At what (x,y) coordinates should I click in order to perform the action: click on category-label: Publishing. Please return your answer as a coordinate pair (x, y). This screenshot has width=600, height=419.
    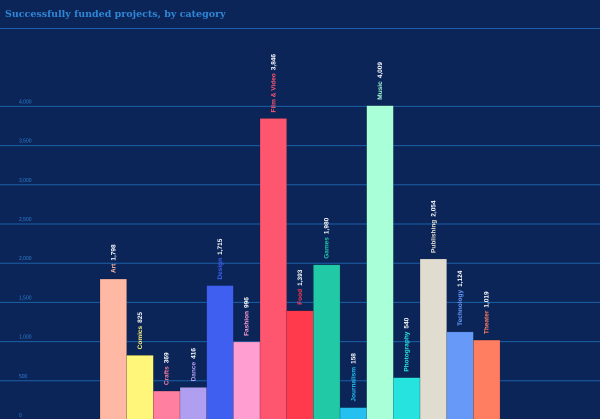
    Looking at the image, I should click on (433, 236).